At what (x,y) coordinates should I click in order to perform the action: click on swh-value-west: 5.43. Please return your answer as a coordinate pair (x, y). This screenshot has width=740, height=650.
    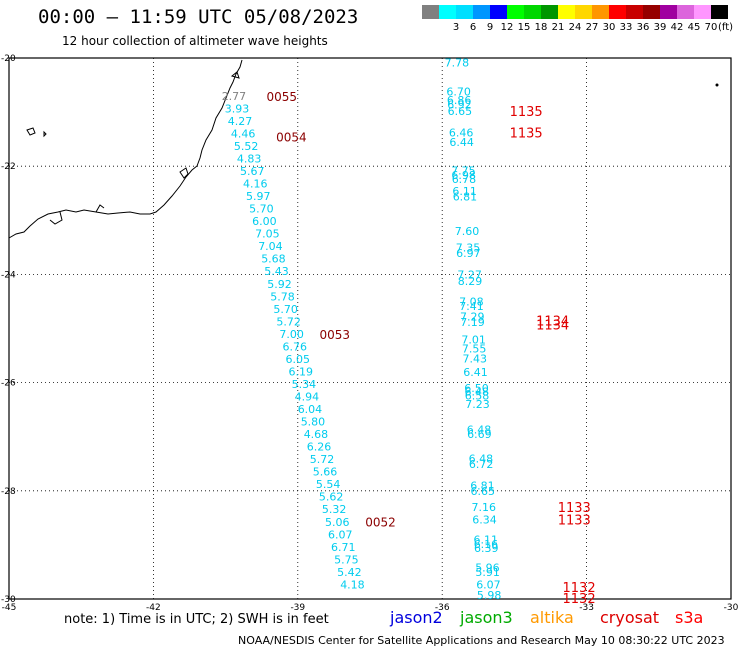
    Looking at the image, I should click on (276, 271).